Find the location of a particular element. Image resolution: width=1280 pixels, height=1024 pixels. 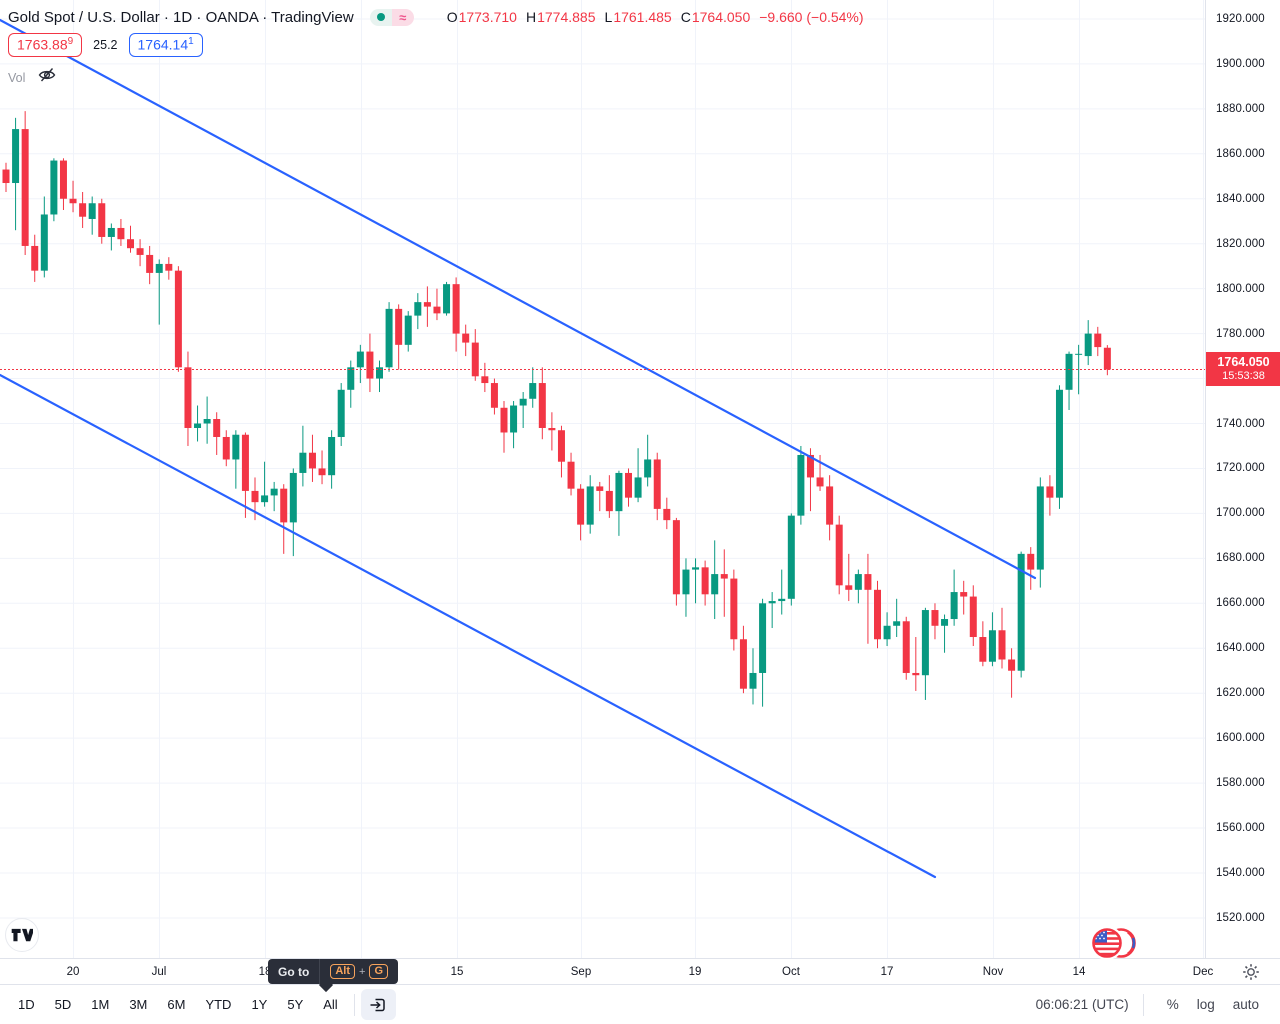

range-button-6m: 6M is located at coordinates (176, 1004).